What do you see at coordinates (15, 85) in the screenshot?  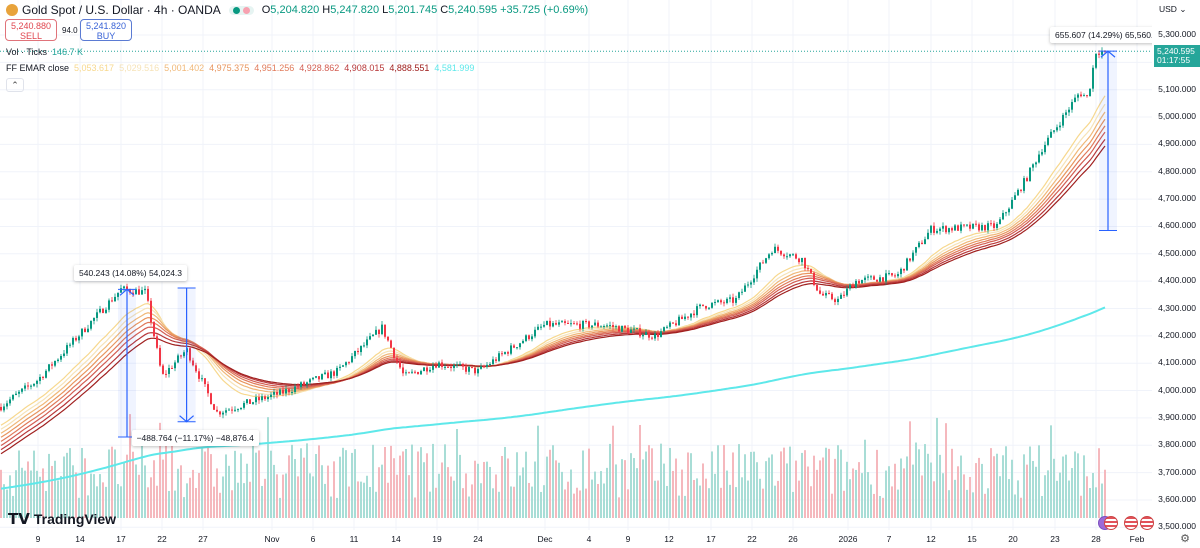 I see `collapse-legend-button: ⌃` at bounding box center [15, 85].